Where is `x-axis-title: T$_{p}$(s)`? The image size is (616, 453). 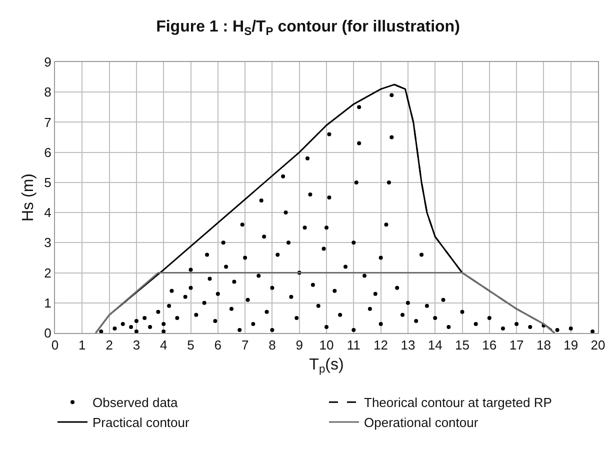
x-axis-title: T$_{p}$(s) is located at coordinates (326, 366).